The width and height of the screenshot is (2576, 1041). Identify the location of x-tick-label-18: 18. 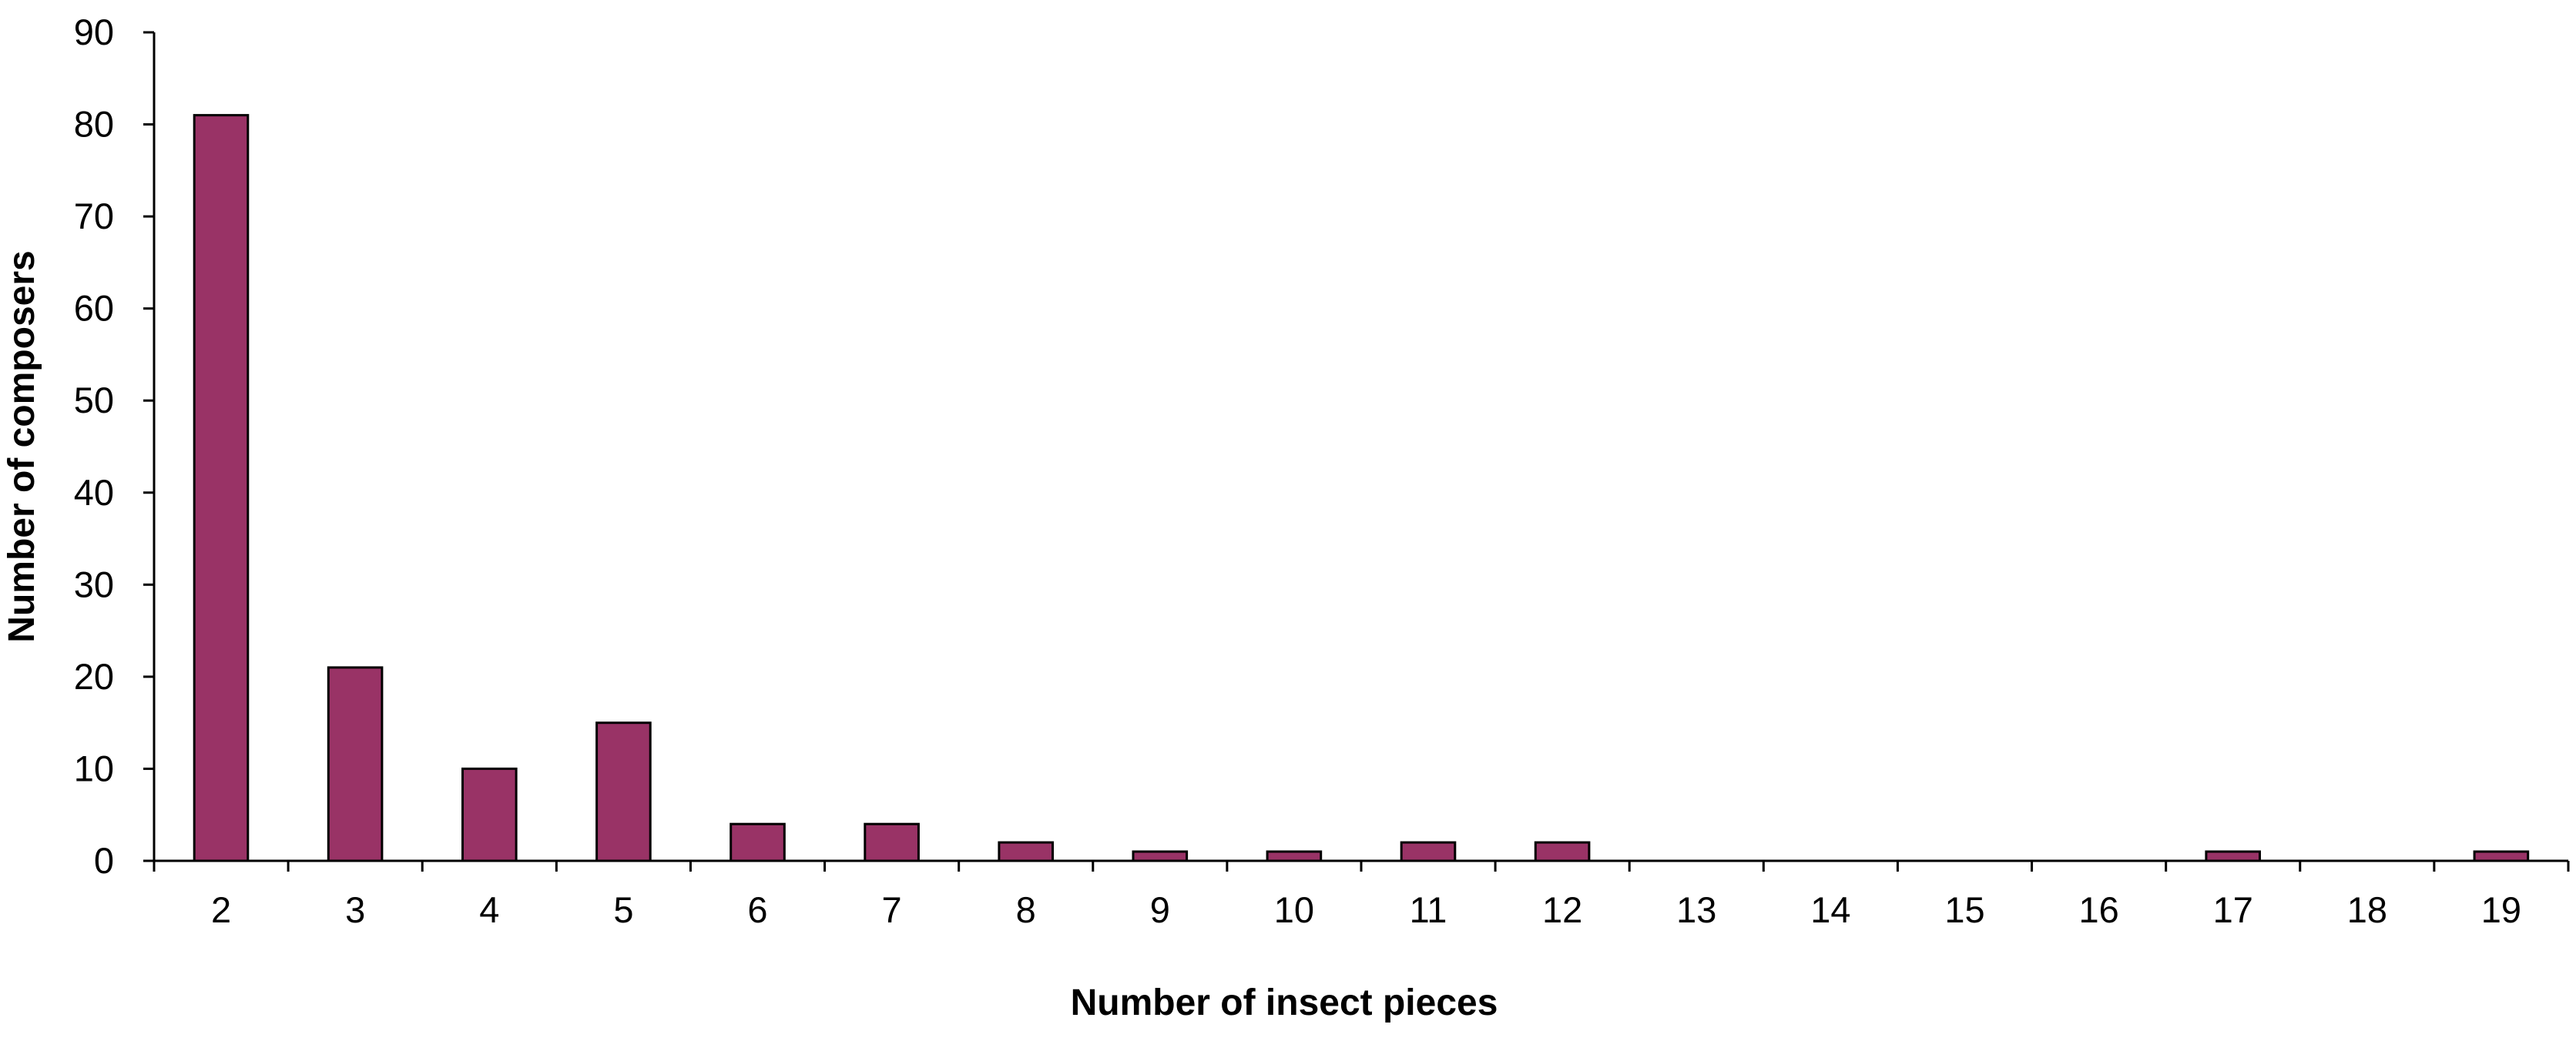
(2367, 909).